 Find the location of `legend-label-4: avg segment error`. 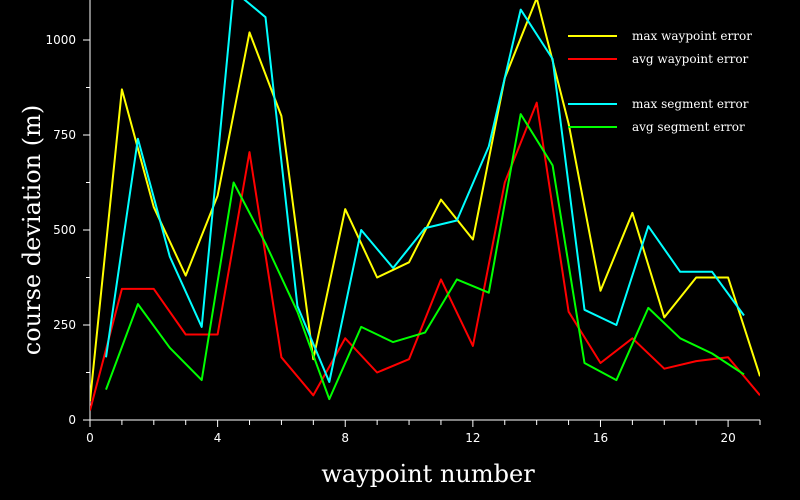

legend-label-4: avg segment error is located at coordinates (688, 127).